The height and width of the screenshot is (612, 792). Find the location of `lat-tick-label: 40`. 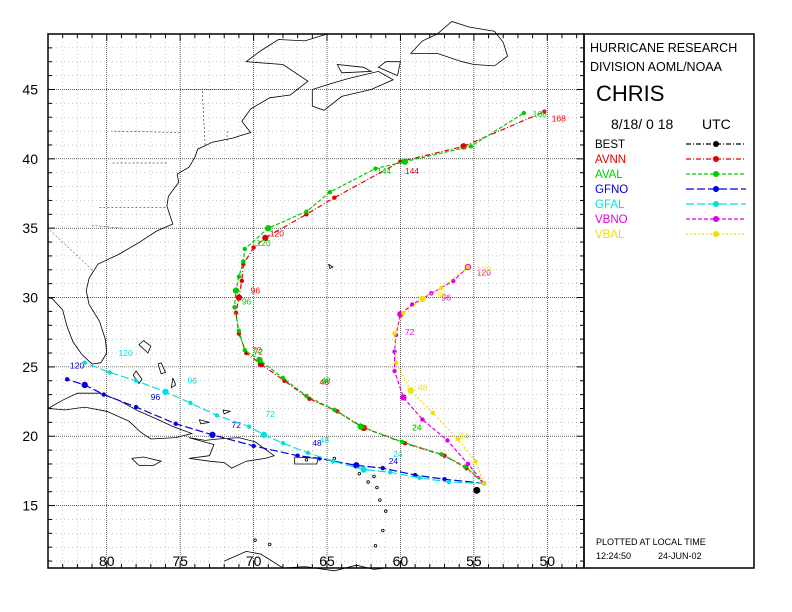

lat-tick-label: 40 is located at coordinates (30, 159).